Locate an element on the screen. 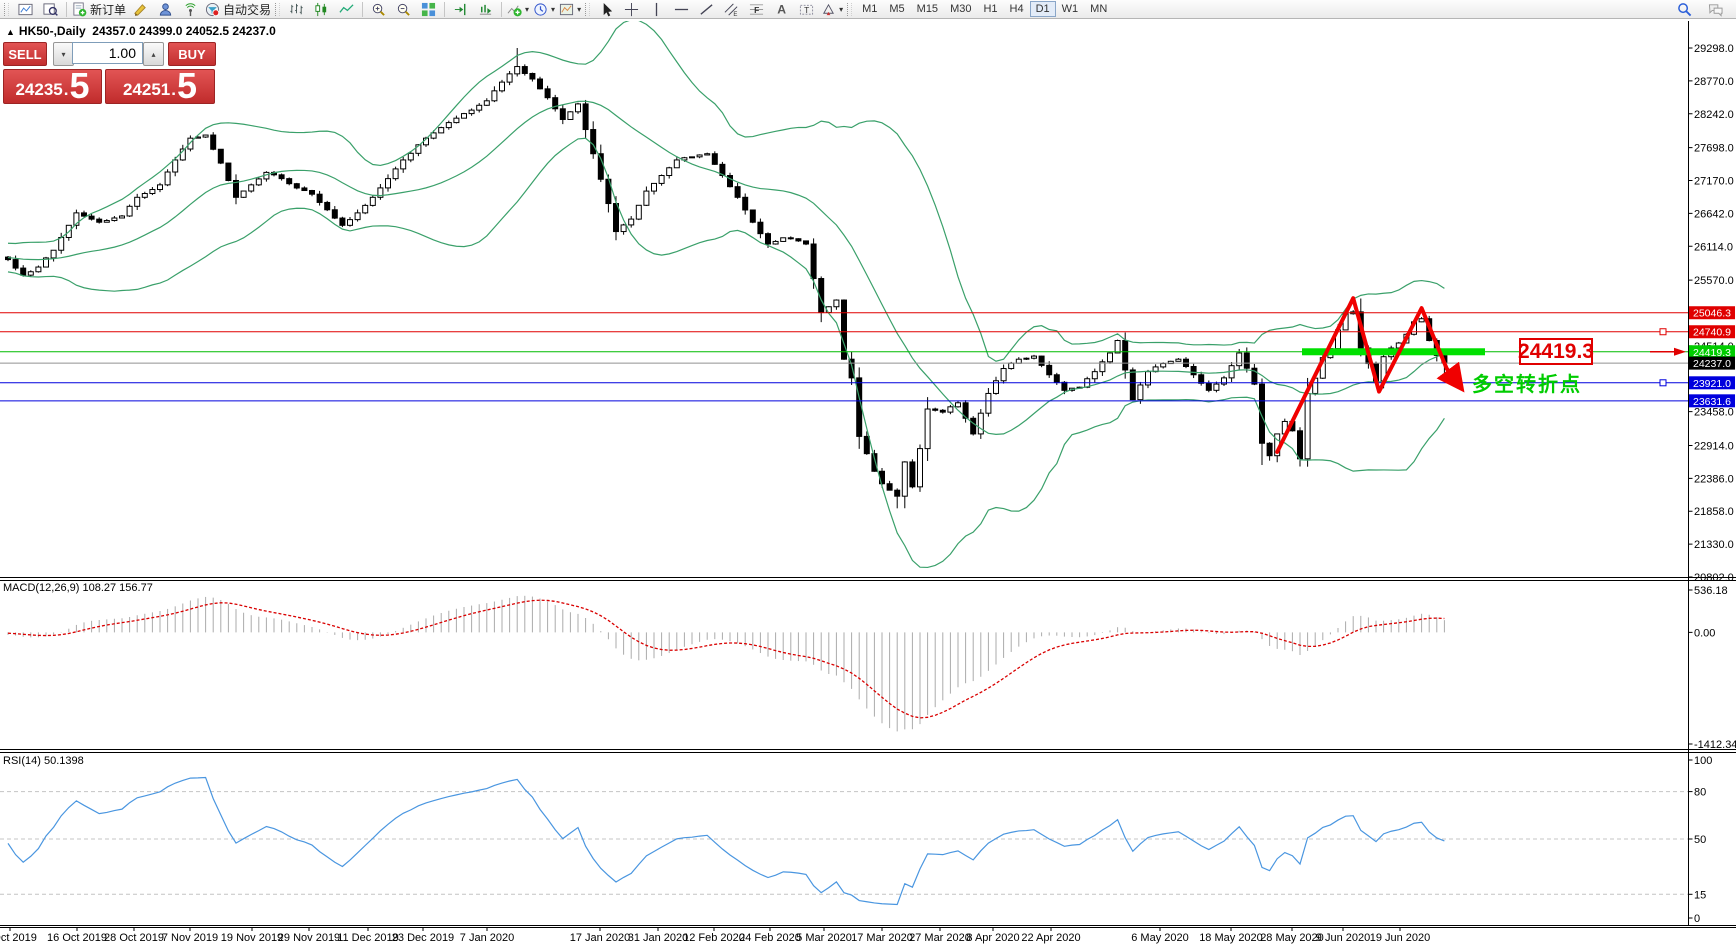  macd-axis-label: 536.18 is located at coordinates (1711, 591).